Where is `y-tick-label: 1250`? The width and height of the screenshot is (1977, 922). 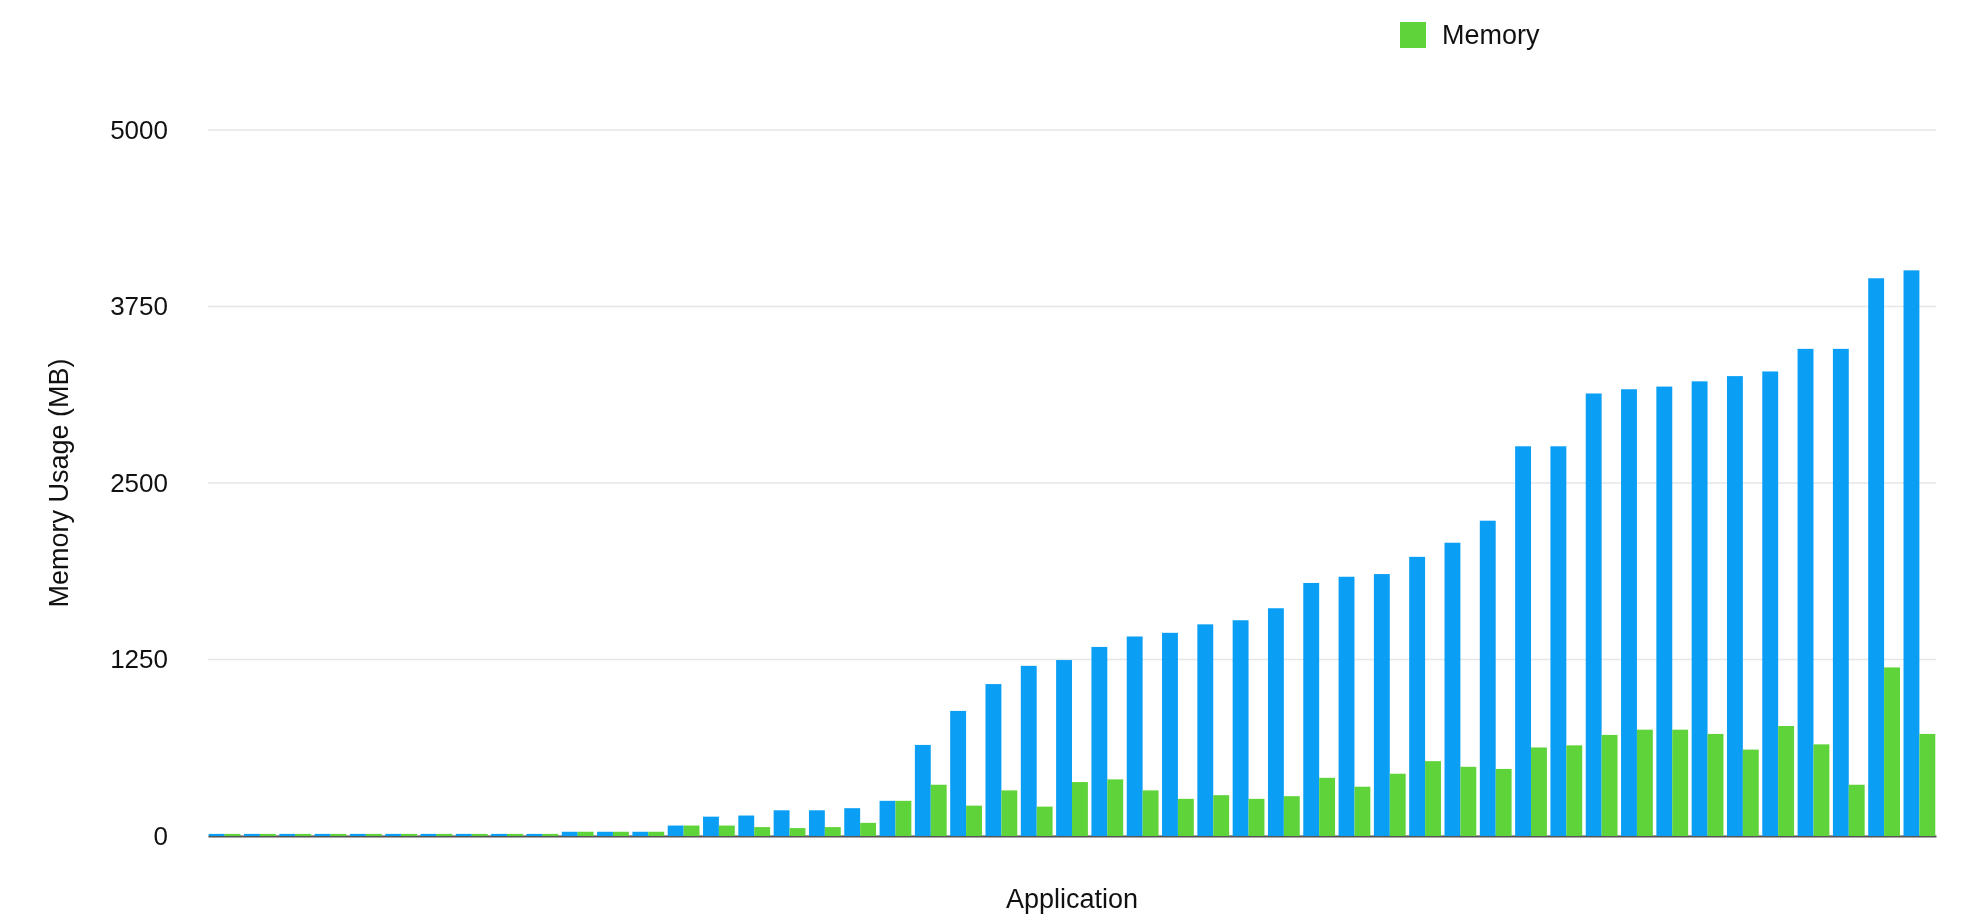 y-tick-label: 1250 is located at coordinates (139, 659).